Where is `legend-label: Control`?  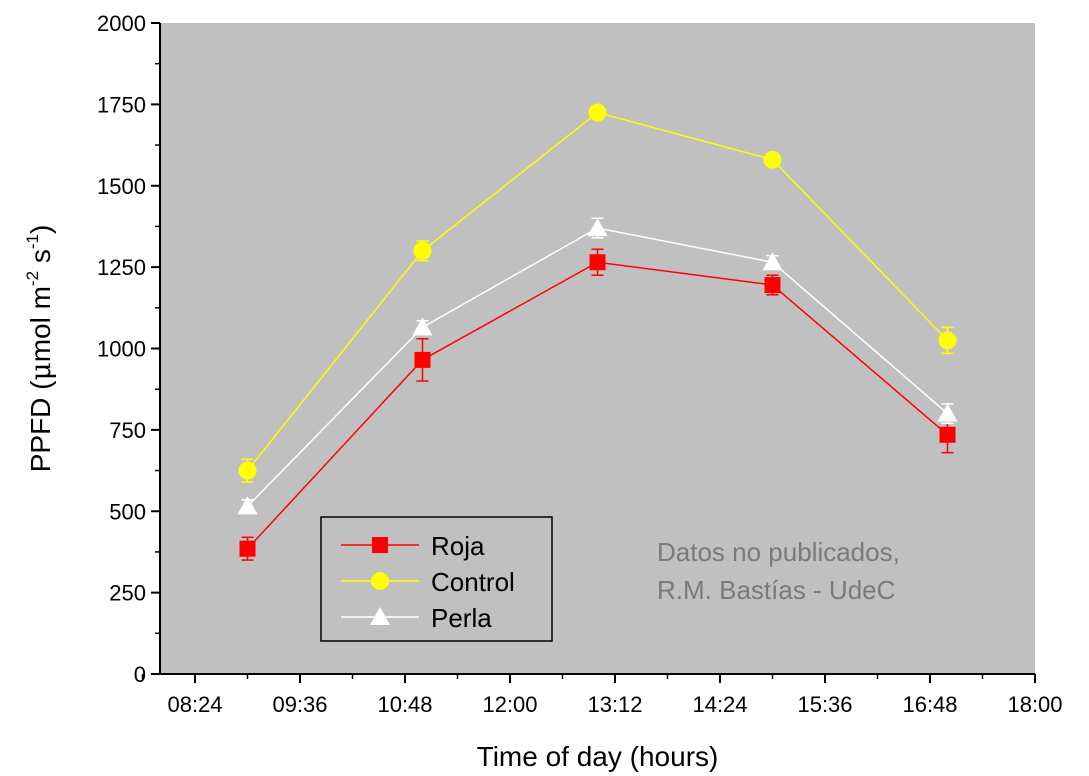 legend-label: Control is located at coordinates (473, 582).